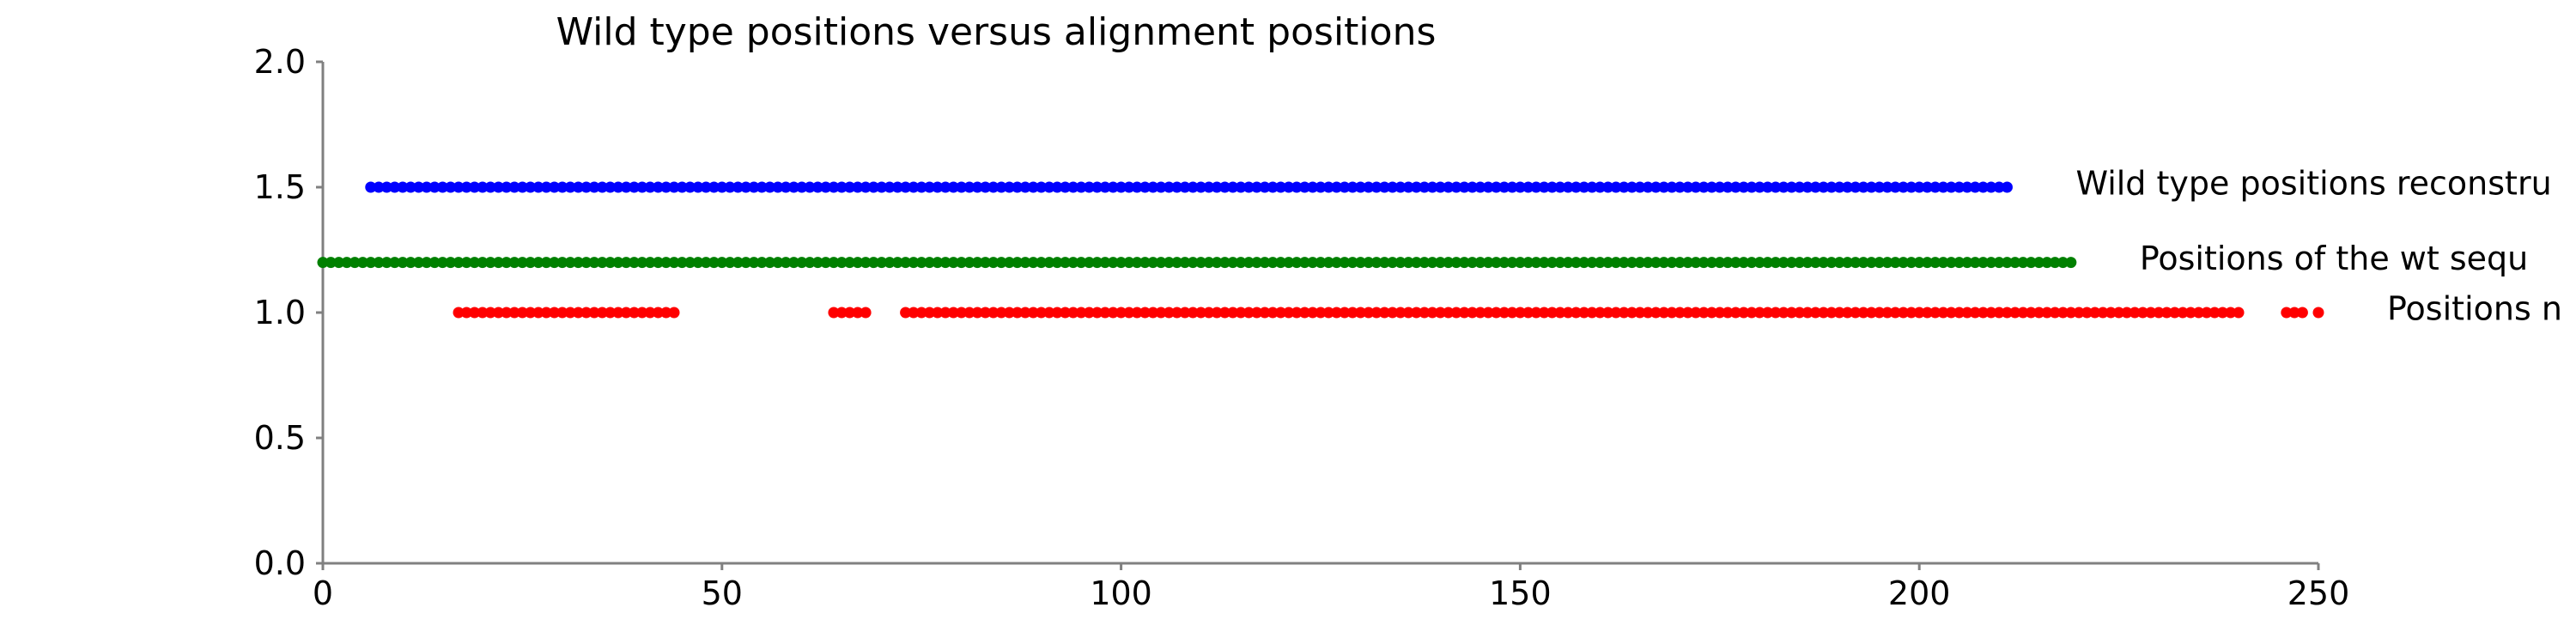 The height and width of the screenshot is (644, 2576). I want to click on y-tick-label: 1.5, so click(280, 187).